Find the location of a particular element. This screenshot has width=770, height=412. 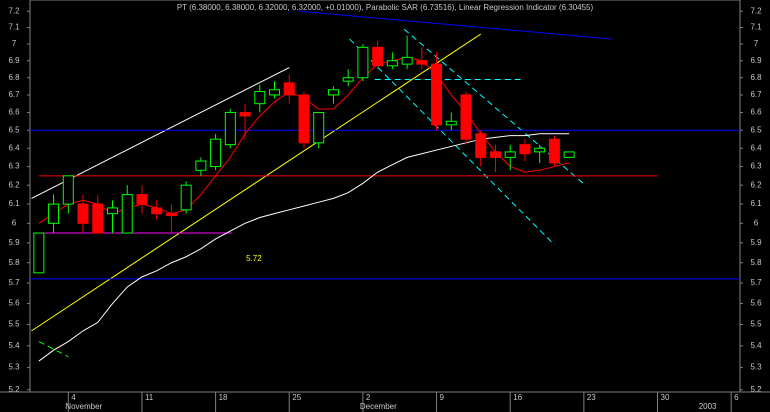

annotation: 5.72 is located at coordinates (254, 258).